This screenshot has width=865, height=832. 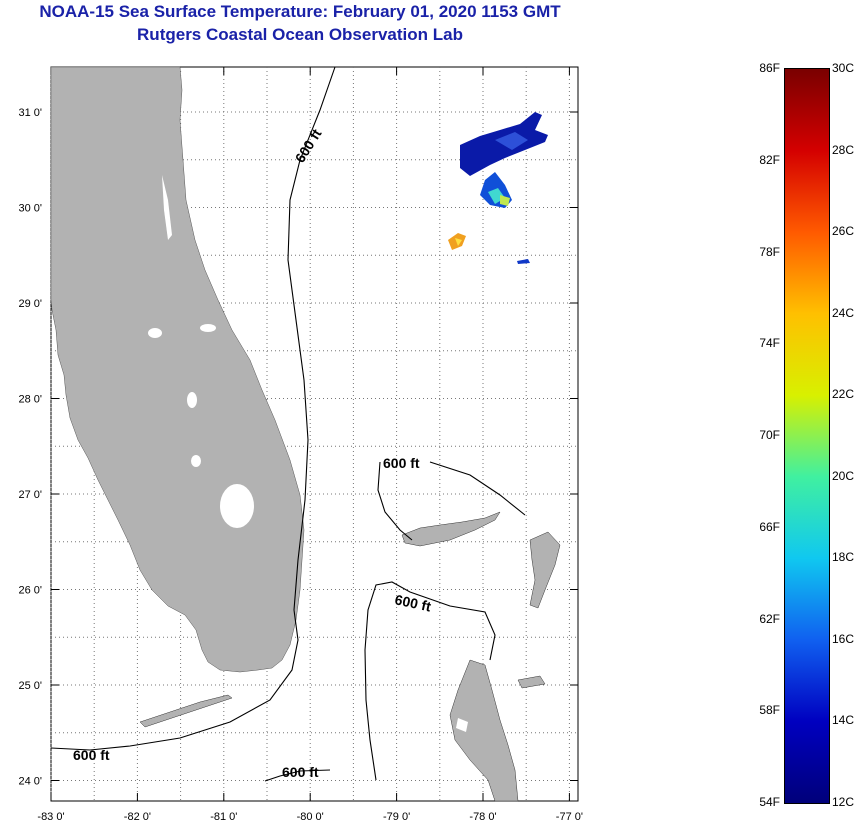 I want to click on lat-tick-label: 26 0', so click(x=30, y=591).